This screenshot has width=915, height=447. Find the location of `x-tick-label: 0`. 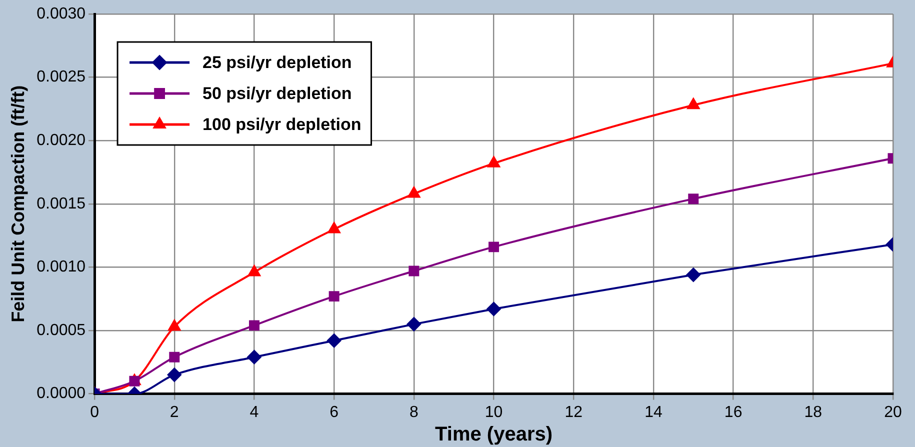

x-tick-label: 0 is located at coordinates (95, 412).